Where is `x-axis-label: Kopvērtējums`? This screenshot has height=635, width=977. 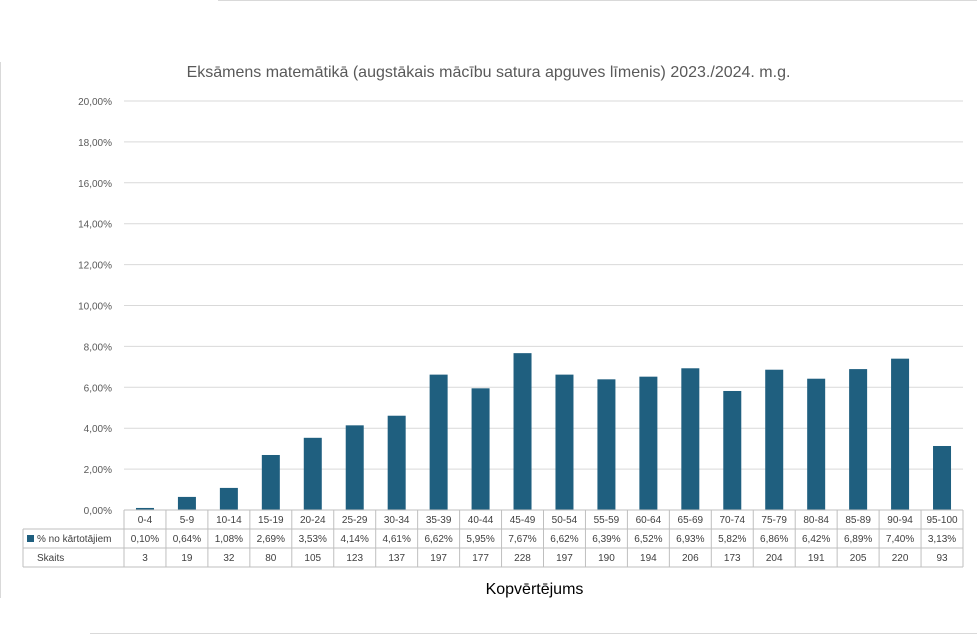 x-axis-label: Kopvērtējums is located at coordinates (534, 589).